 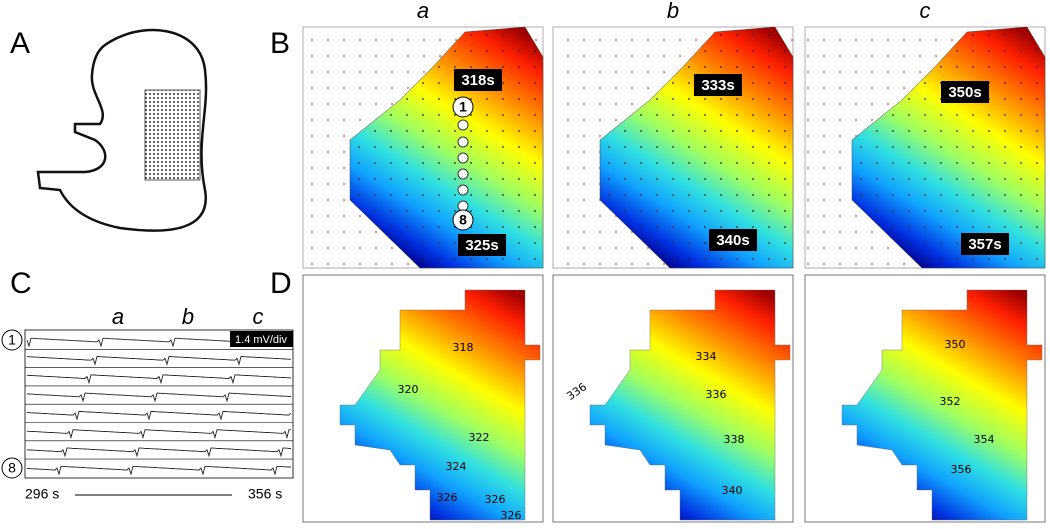 I want to click on contour-label: 354, so click(x=984, y=439).